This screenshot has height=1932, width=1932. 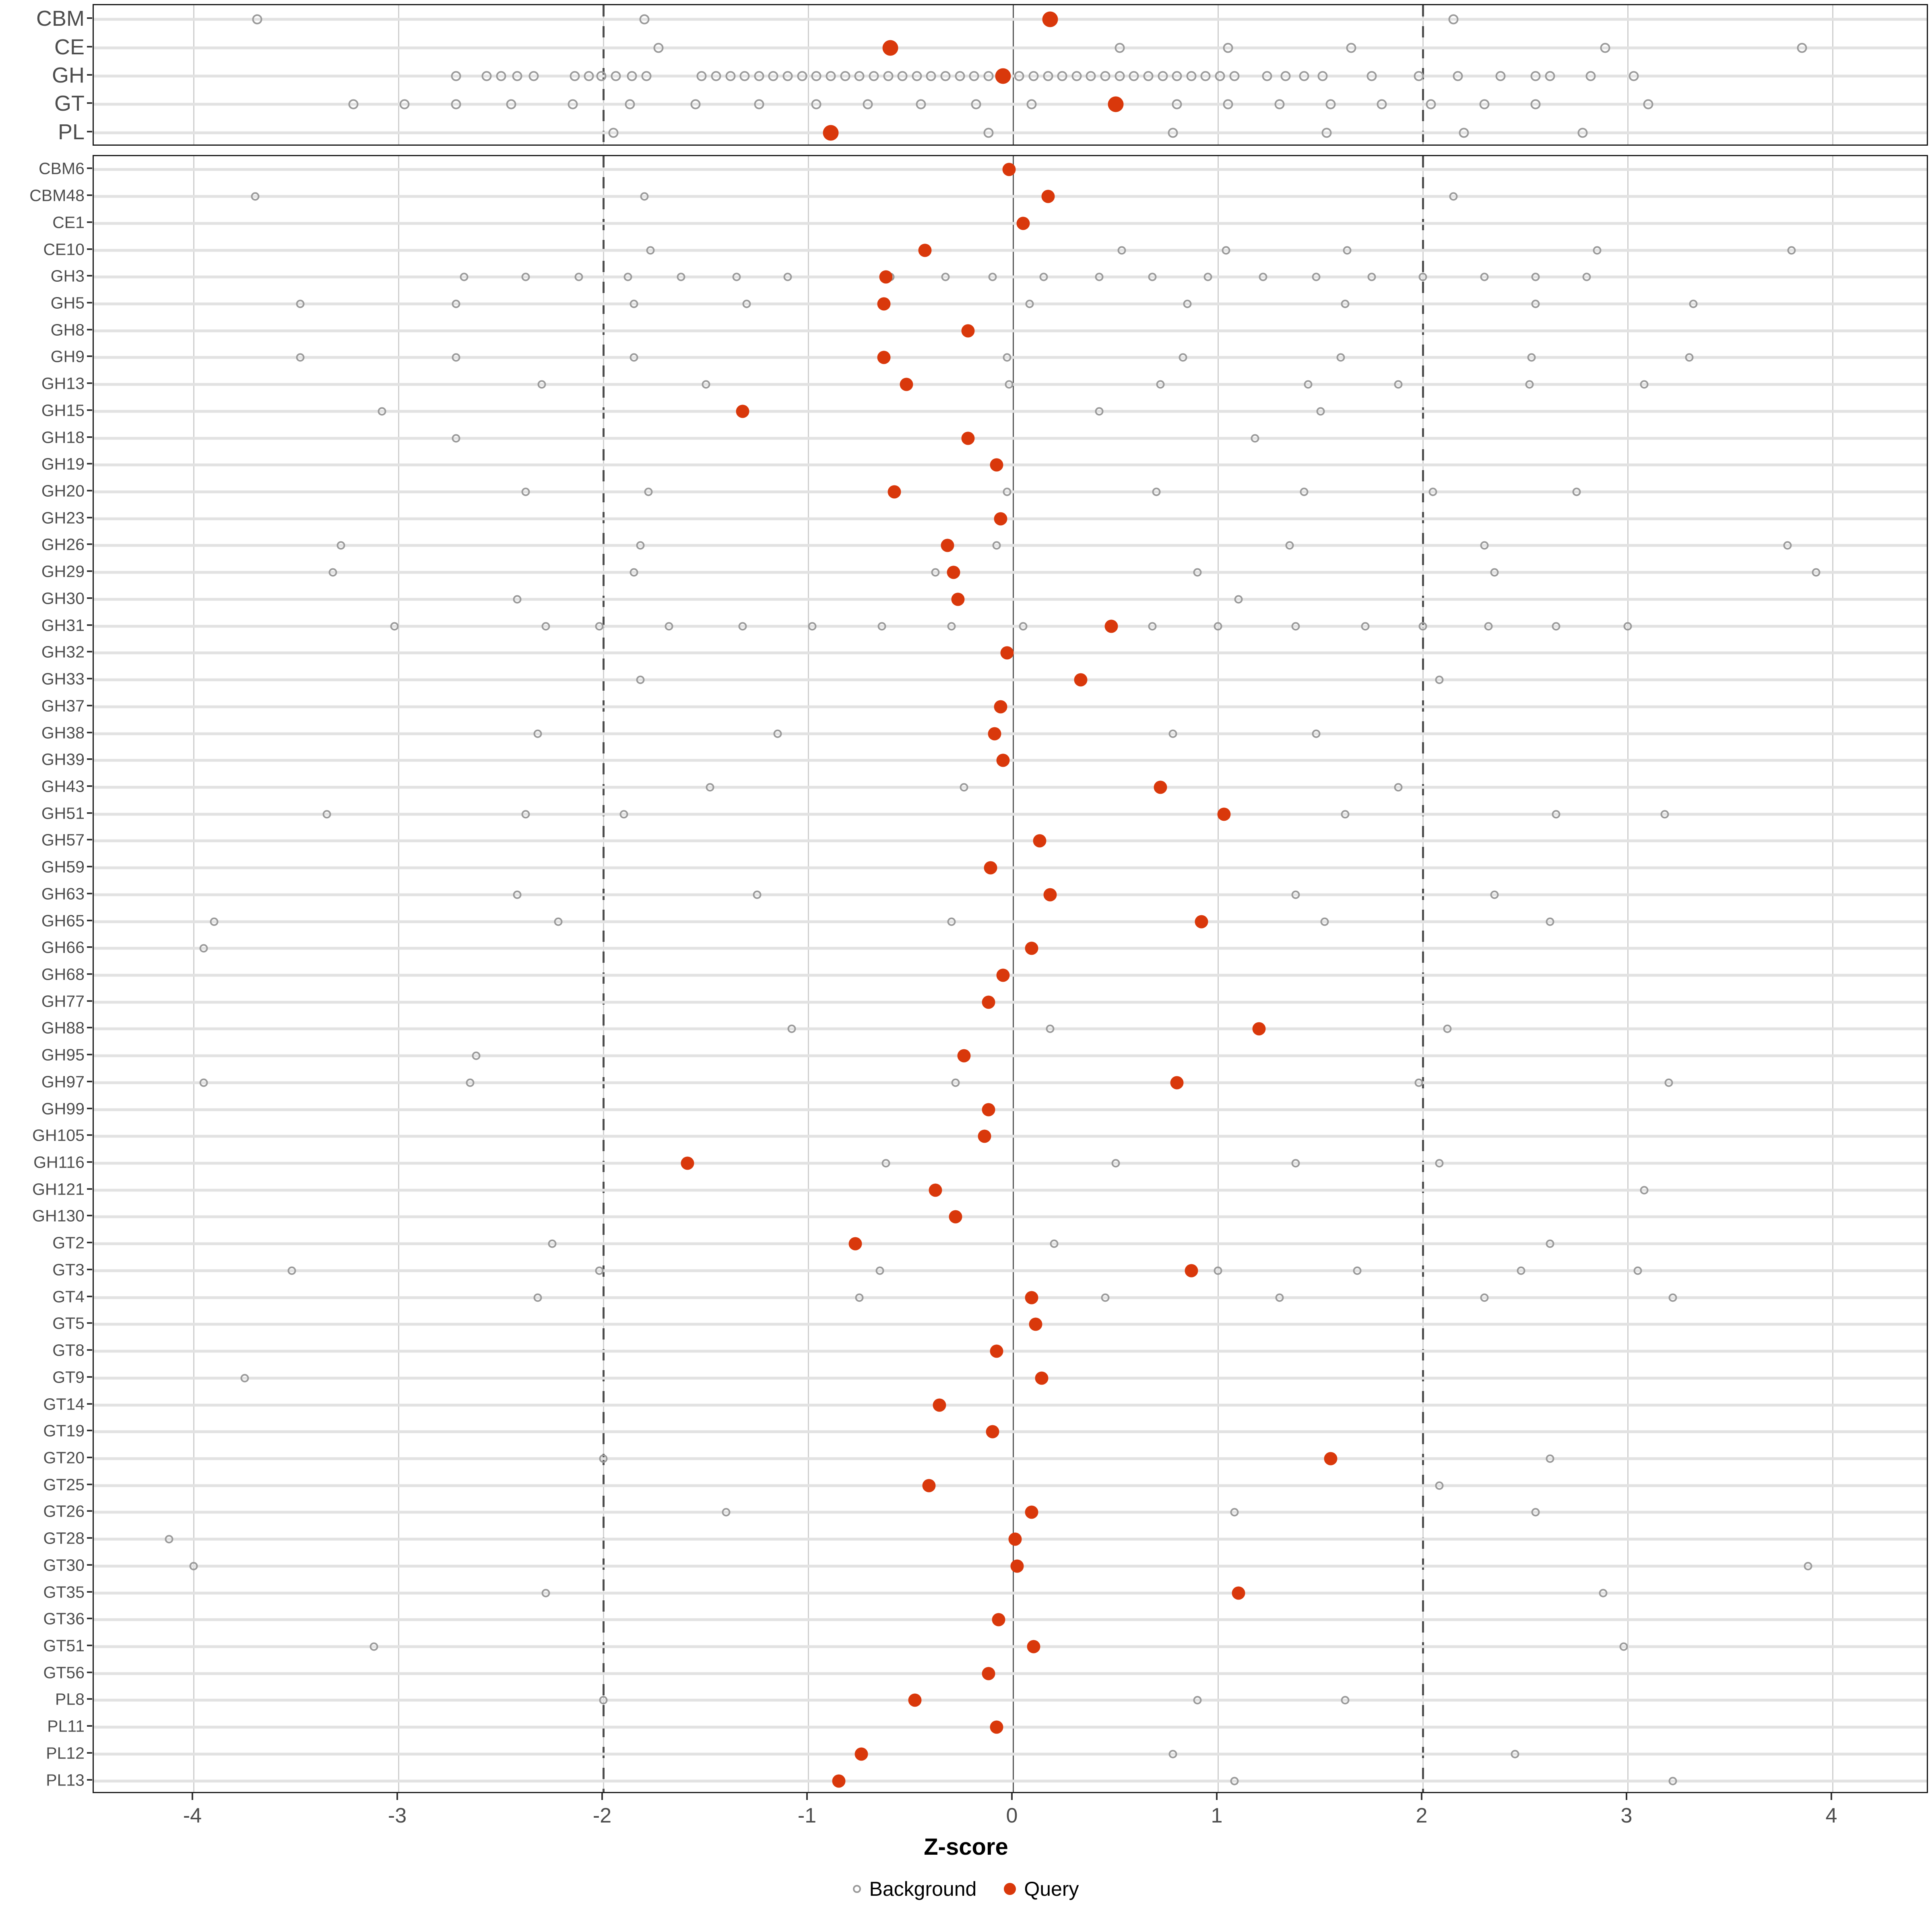 I want to click on query-point-CE10, so click(x=925, y=250).